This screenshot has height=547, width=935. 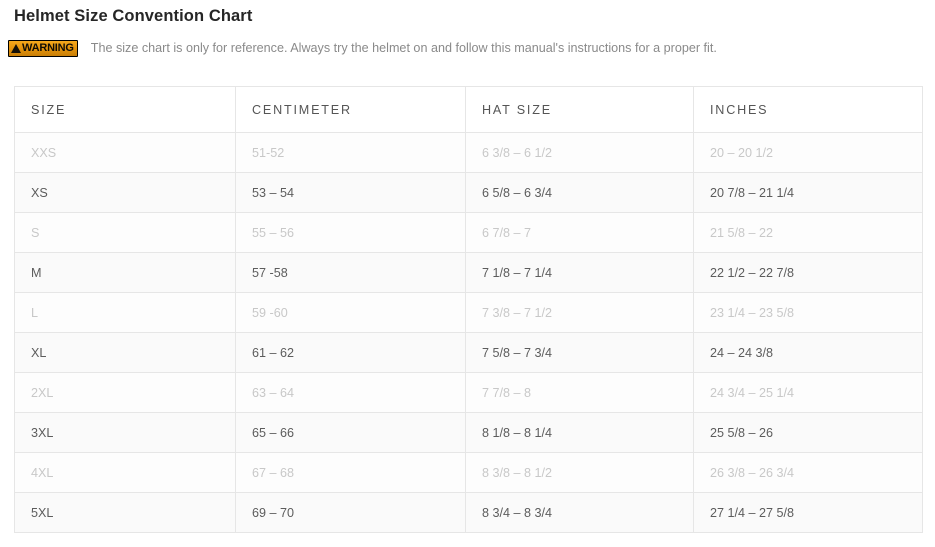 What do you see at coordinates (579, 192) in the screenshot?
I see `cell-hat-size: 6 5/8 – 6 3/4` at bounding box center [579, 192].